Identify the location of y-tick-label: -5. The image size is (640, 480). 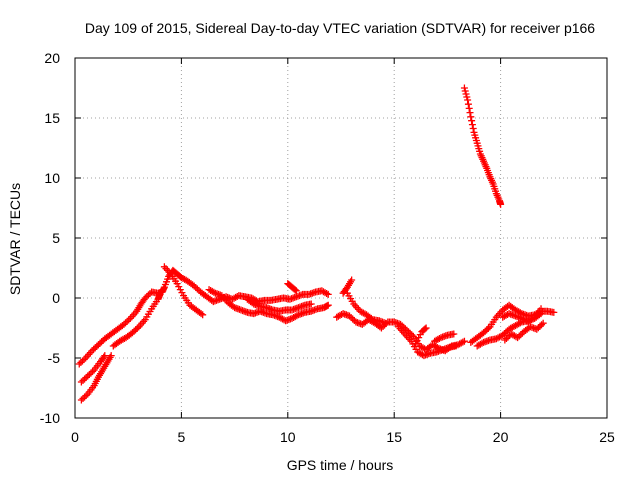
(54, 358).